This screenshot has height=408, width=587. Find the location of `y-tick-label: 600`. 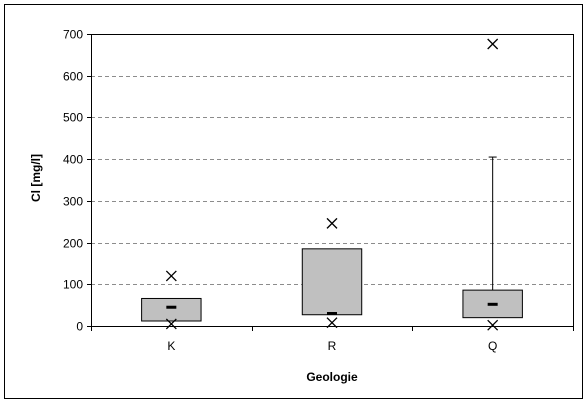

y-tick-label: 600 is located at coordinates (73, 77).